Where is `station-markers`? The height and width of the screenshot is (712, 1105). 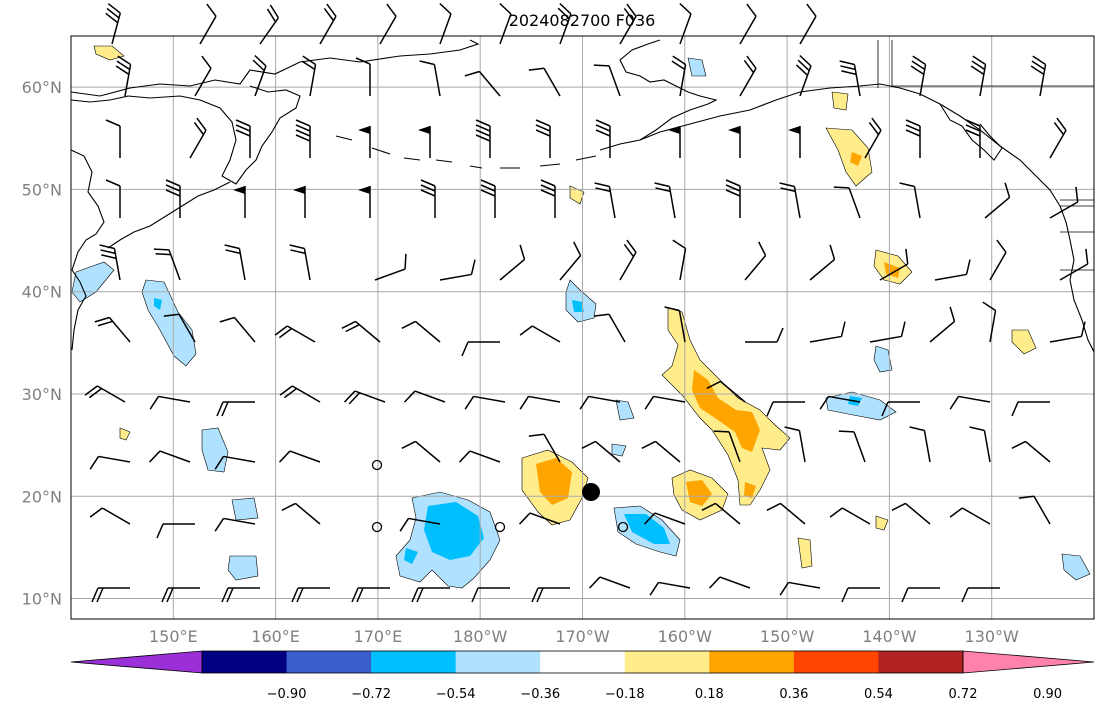
station-markers is located at coordinates (500, 496).